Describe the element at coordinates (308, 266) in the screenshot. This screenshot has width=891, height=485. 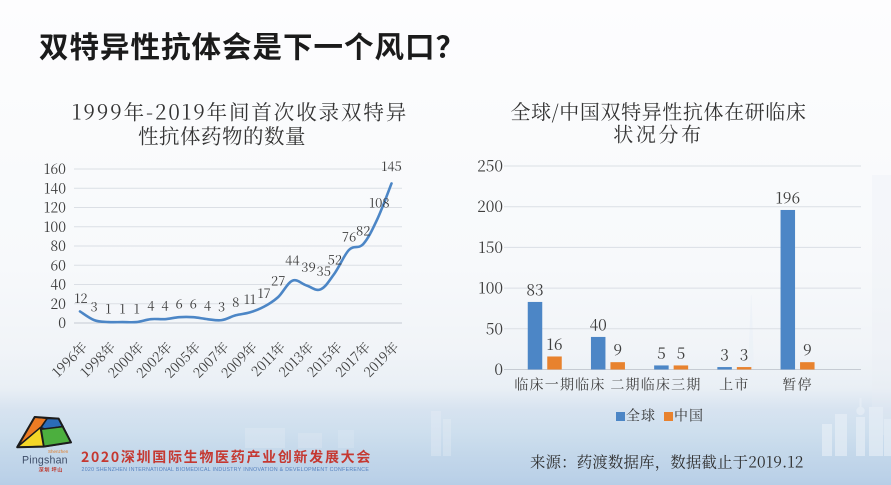
I see `svg-text: 39` at that location.